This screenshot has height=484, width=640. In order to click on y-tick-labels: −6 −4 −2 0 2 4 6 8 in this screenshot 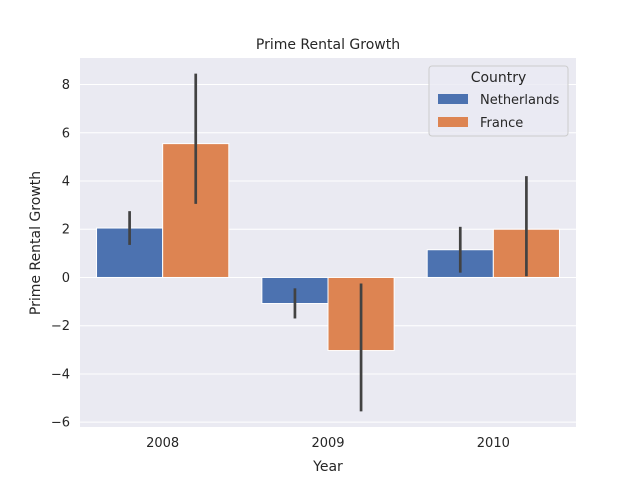, I will do `click(60, 254)`.